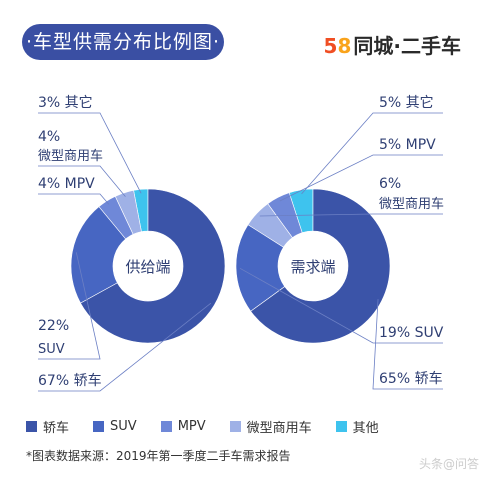  I want to click on slice-label-1-0: 65% 轿车, so click(411, 378).